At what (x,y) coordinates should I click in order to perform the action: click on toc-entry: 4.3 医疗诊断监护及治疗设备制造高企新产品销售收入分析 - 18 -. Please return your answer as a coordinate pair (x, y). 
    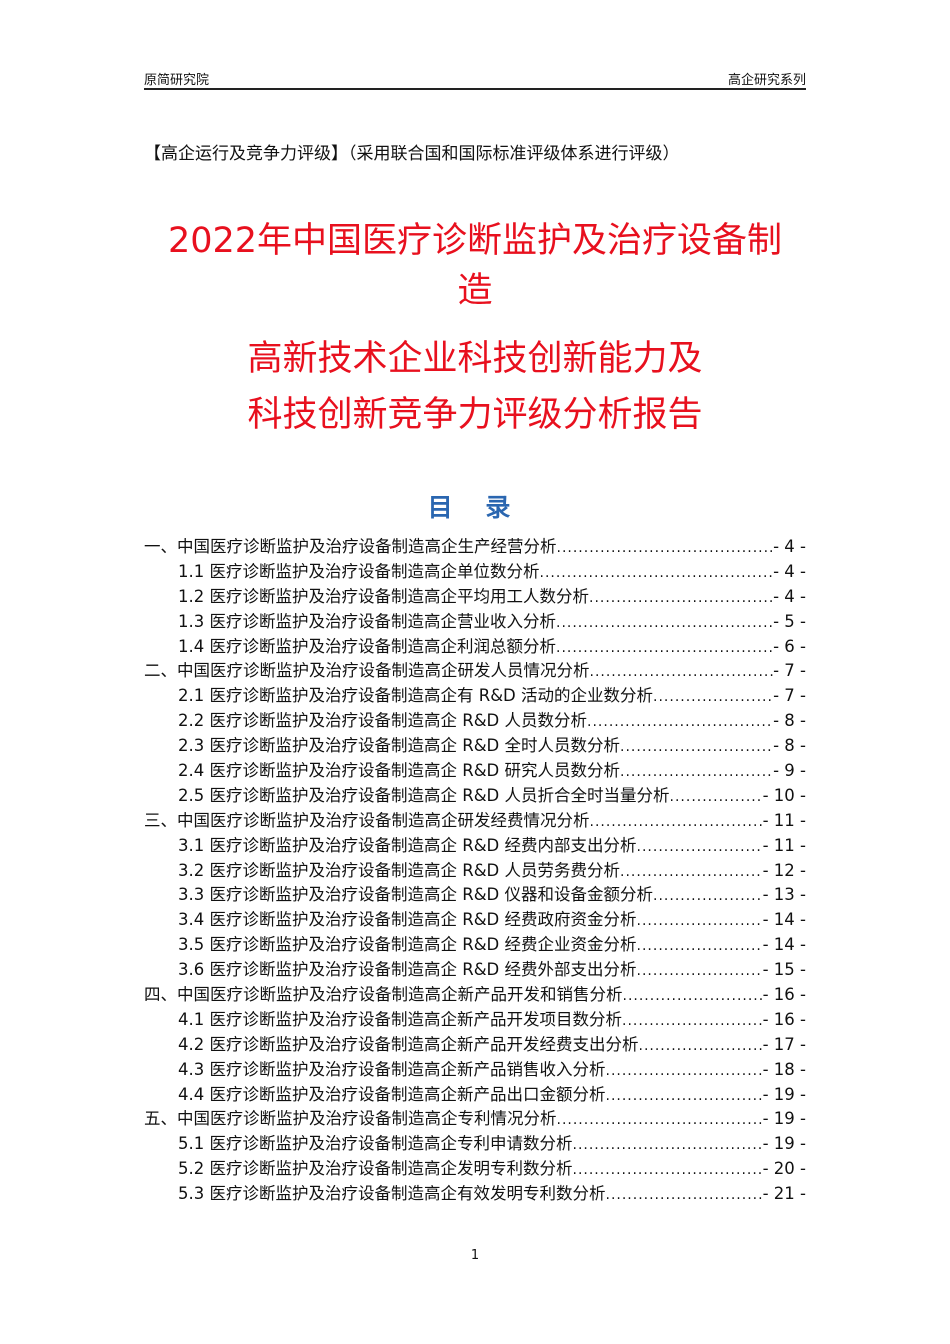
    Looking at the image, I should click on (475, 1068).